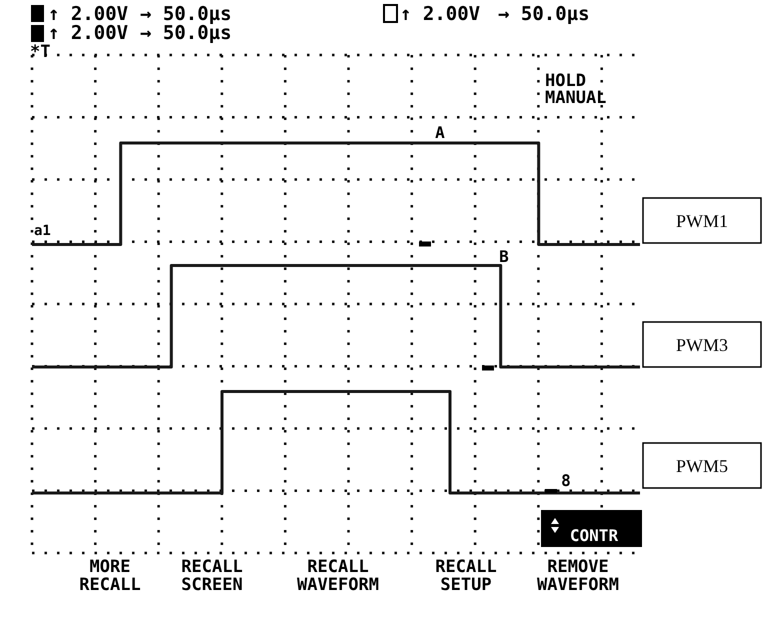  What do you see at coordinates (42, 231) in the screenshot?
I see `annotation: a1` at bounding box center [42, 231].